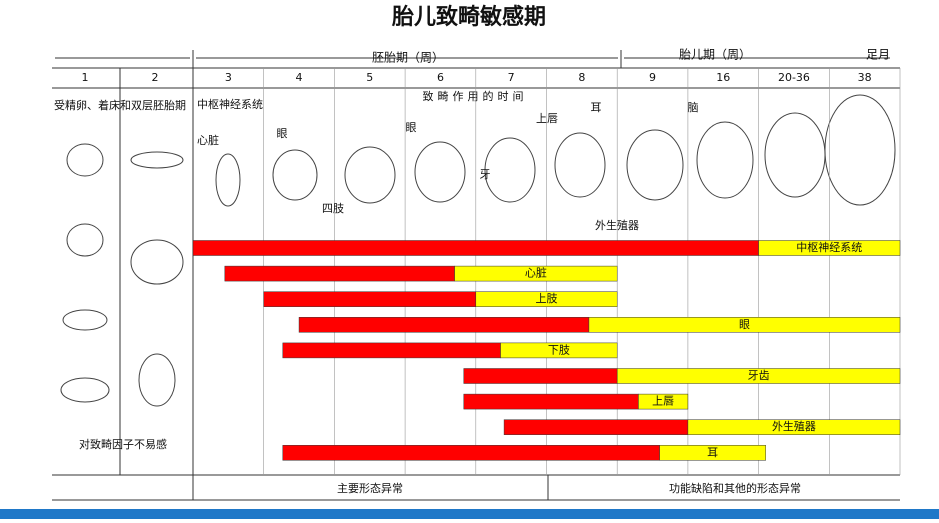 Image resolution: width=939 pixels, height=523 pixels. Describe the element at coordinates (469, 17) in the screenshot. I see `title: 胎儿致畸敏感期` at that location.